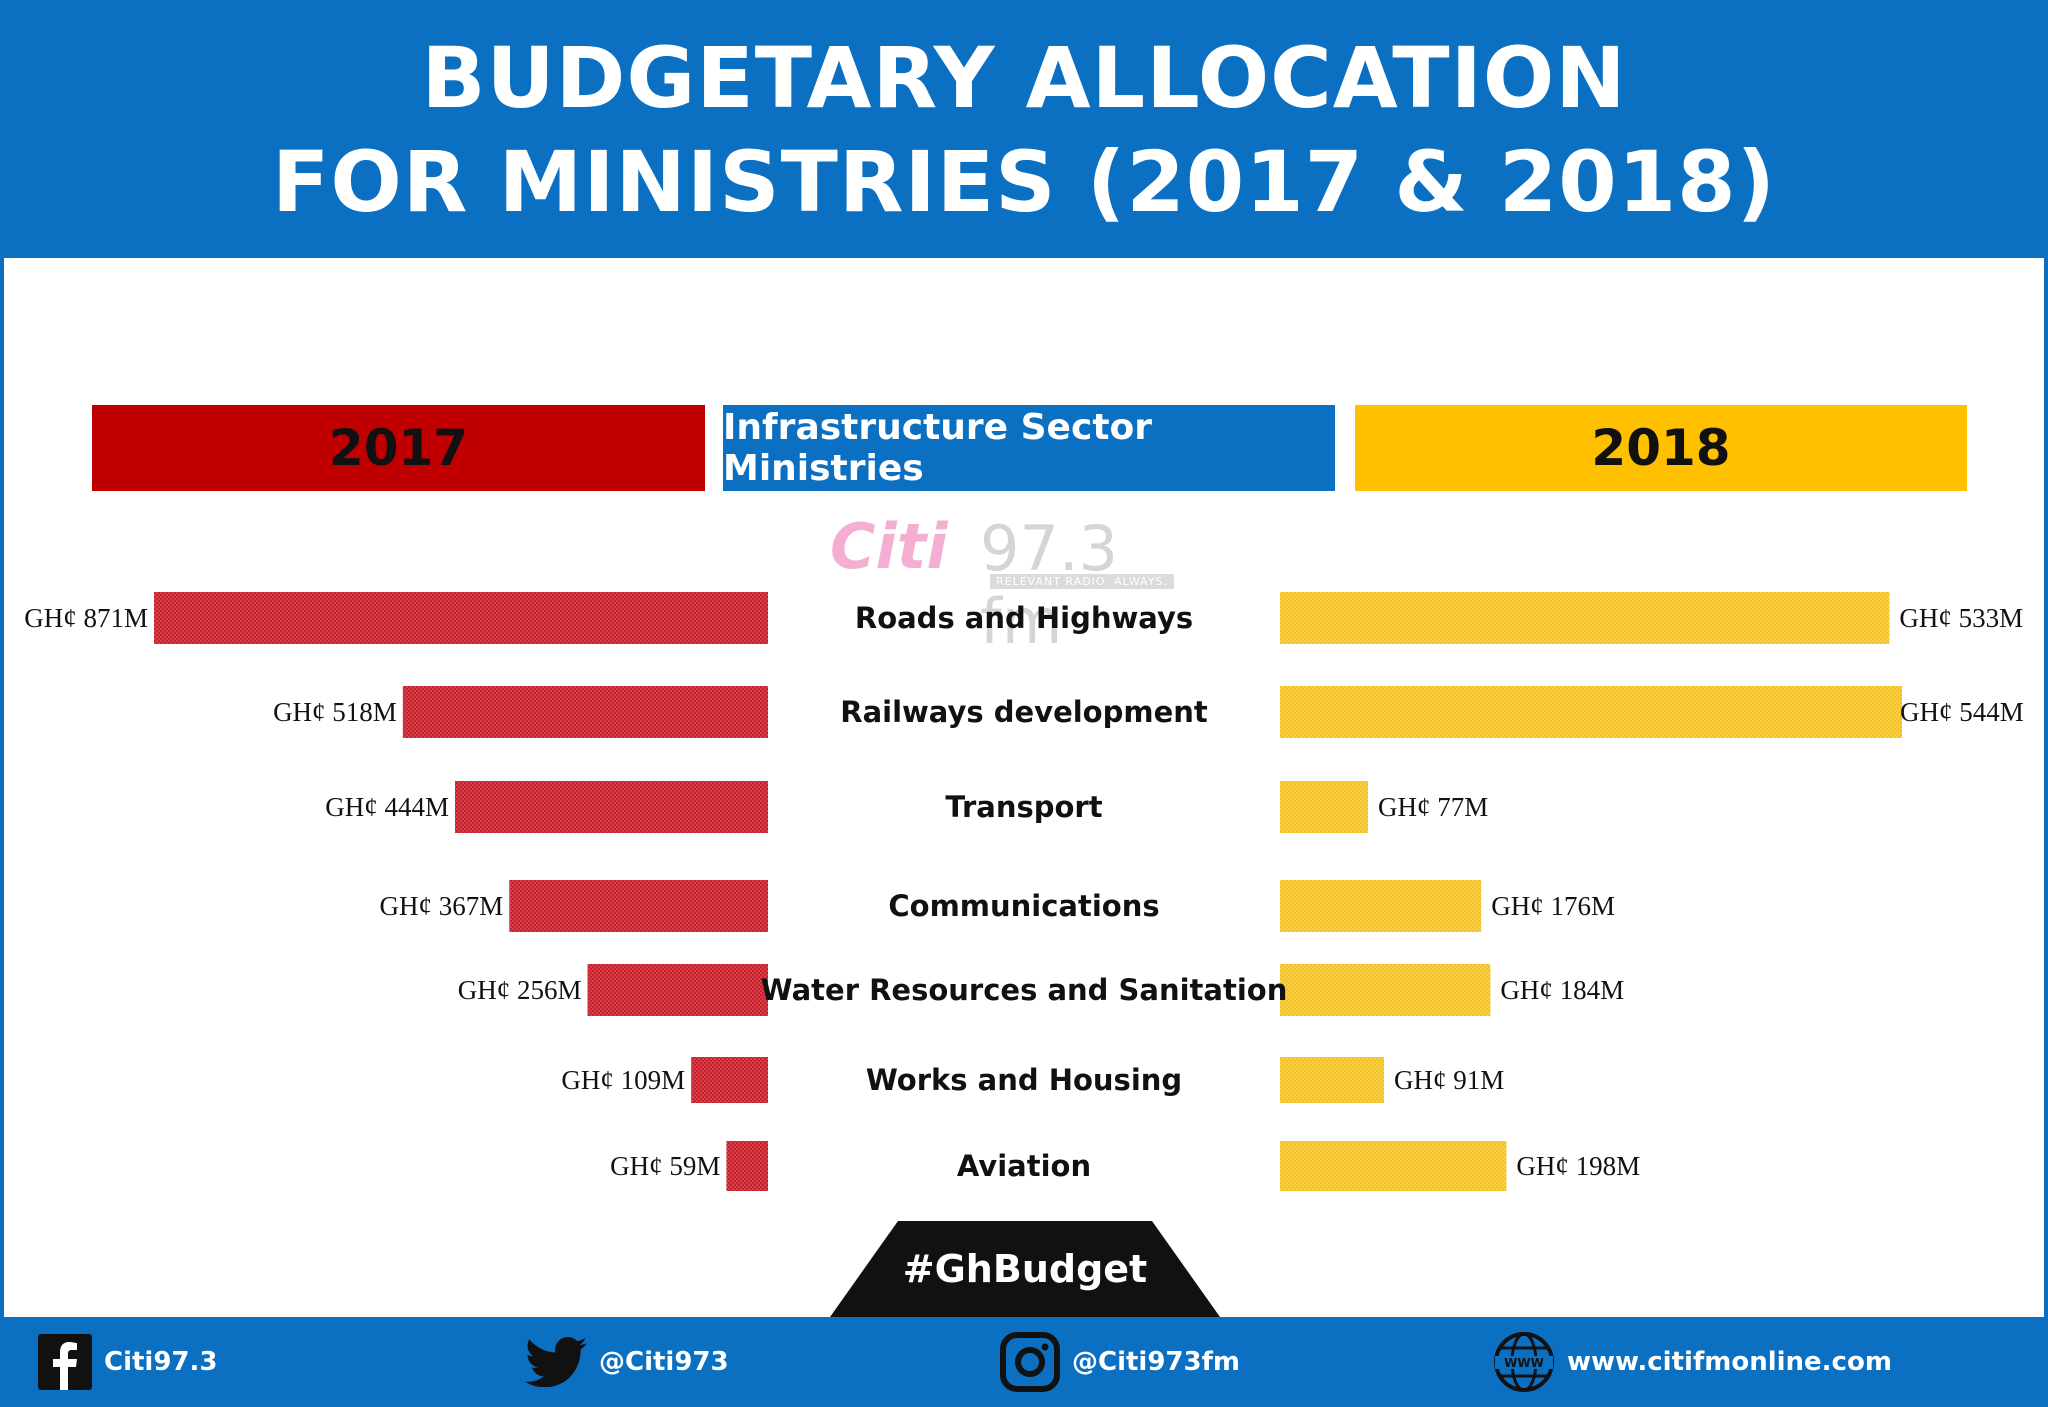  Describe the element at coordinates (665, 1166) in the screenshot. I see `value-label-2017: GH¢ 59M` at that location.